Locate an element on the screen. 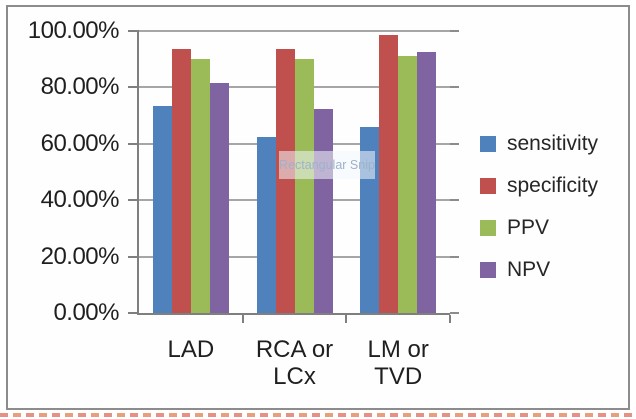  legend-swatch-NPV is located at coordinates (488, 270).